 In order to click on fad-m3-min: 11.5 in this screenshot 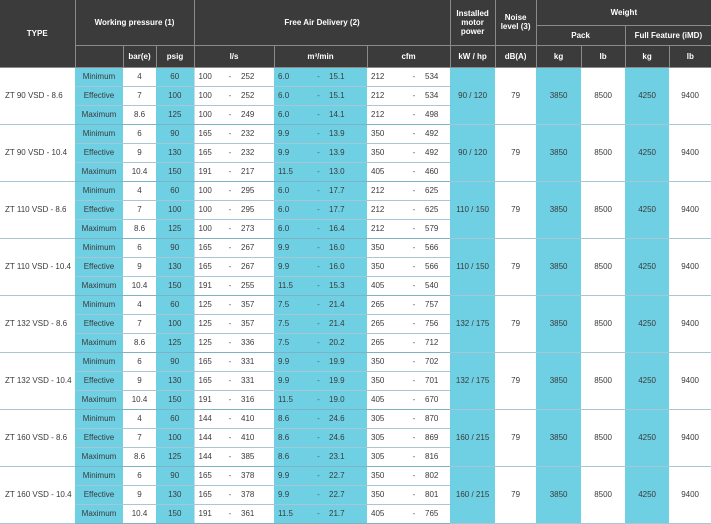, I will do `click(293, 286)`.